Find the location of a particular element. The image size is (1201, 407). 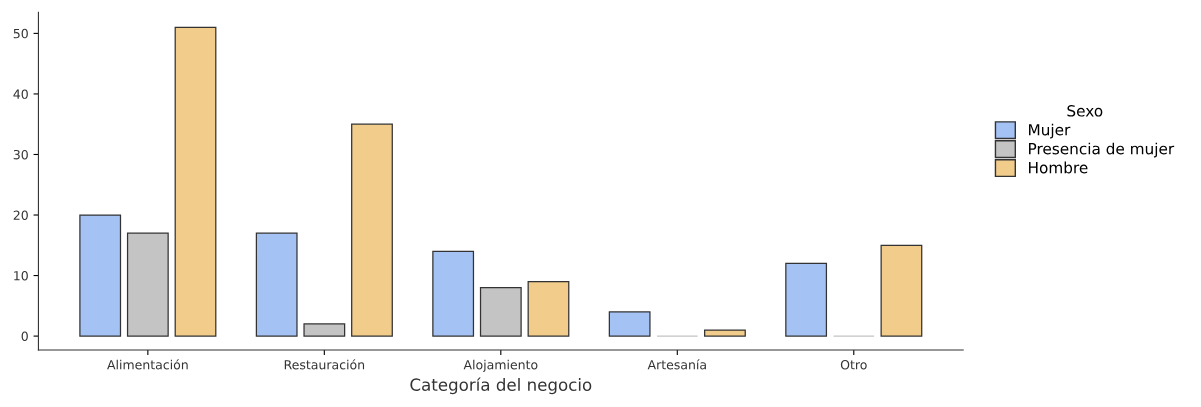

legend-label: Mujer is located at coordinates (1050, 131).